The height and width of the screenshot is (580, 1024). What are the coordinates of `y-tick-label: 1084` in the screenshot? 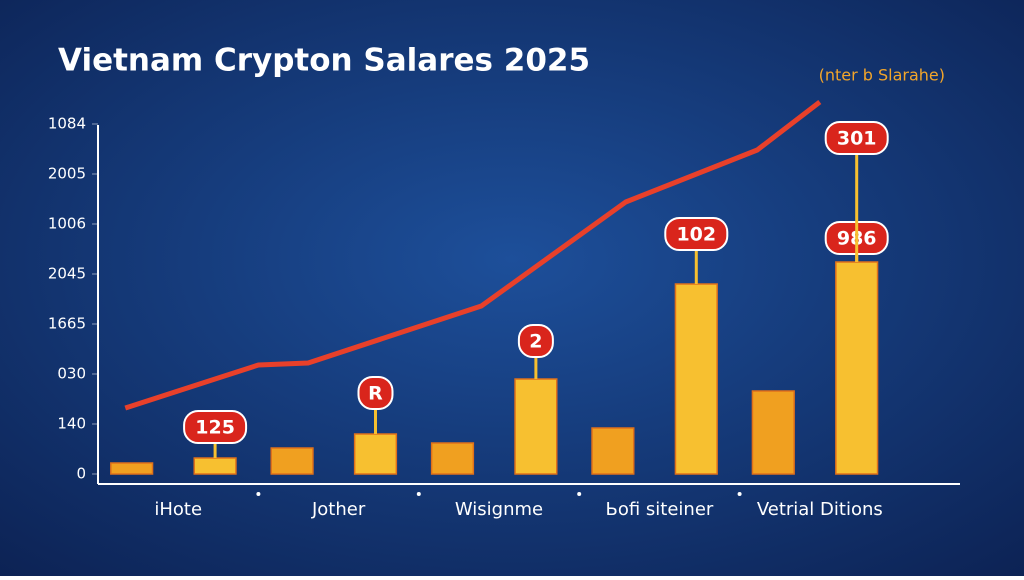 It's located at (67, 124).